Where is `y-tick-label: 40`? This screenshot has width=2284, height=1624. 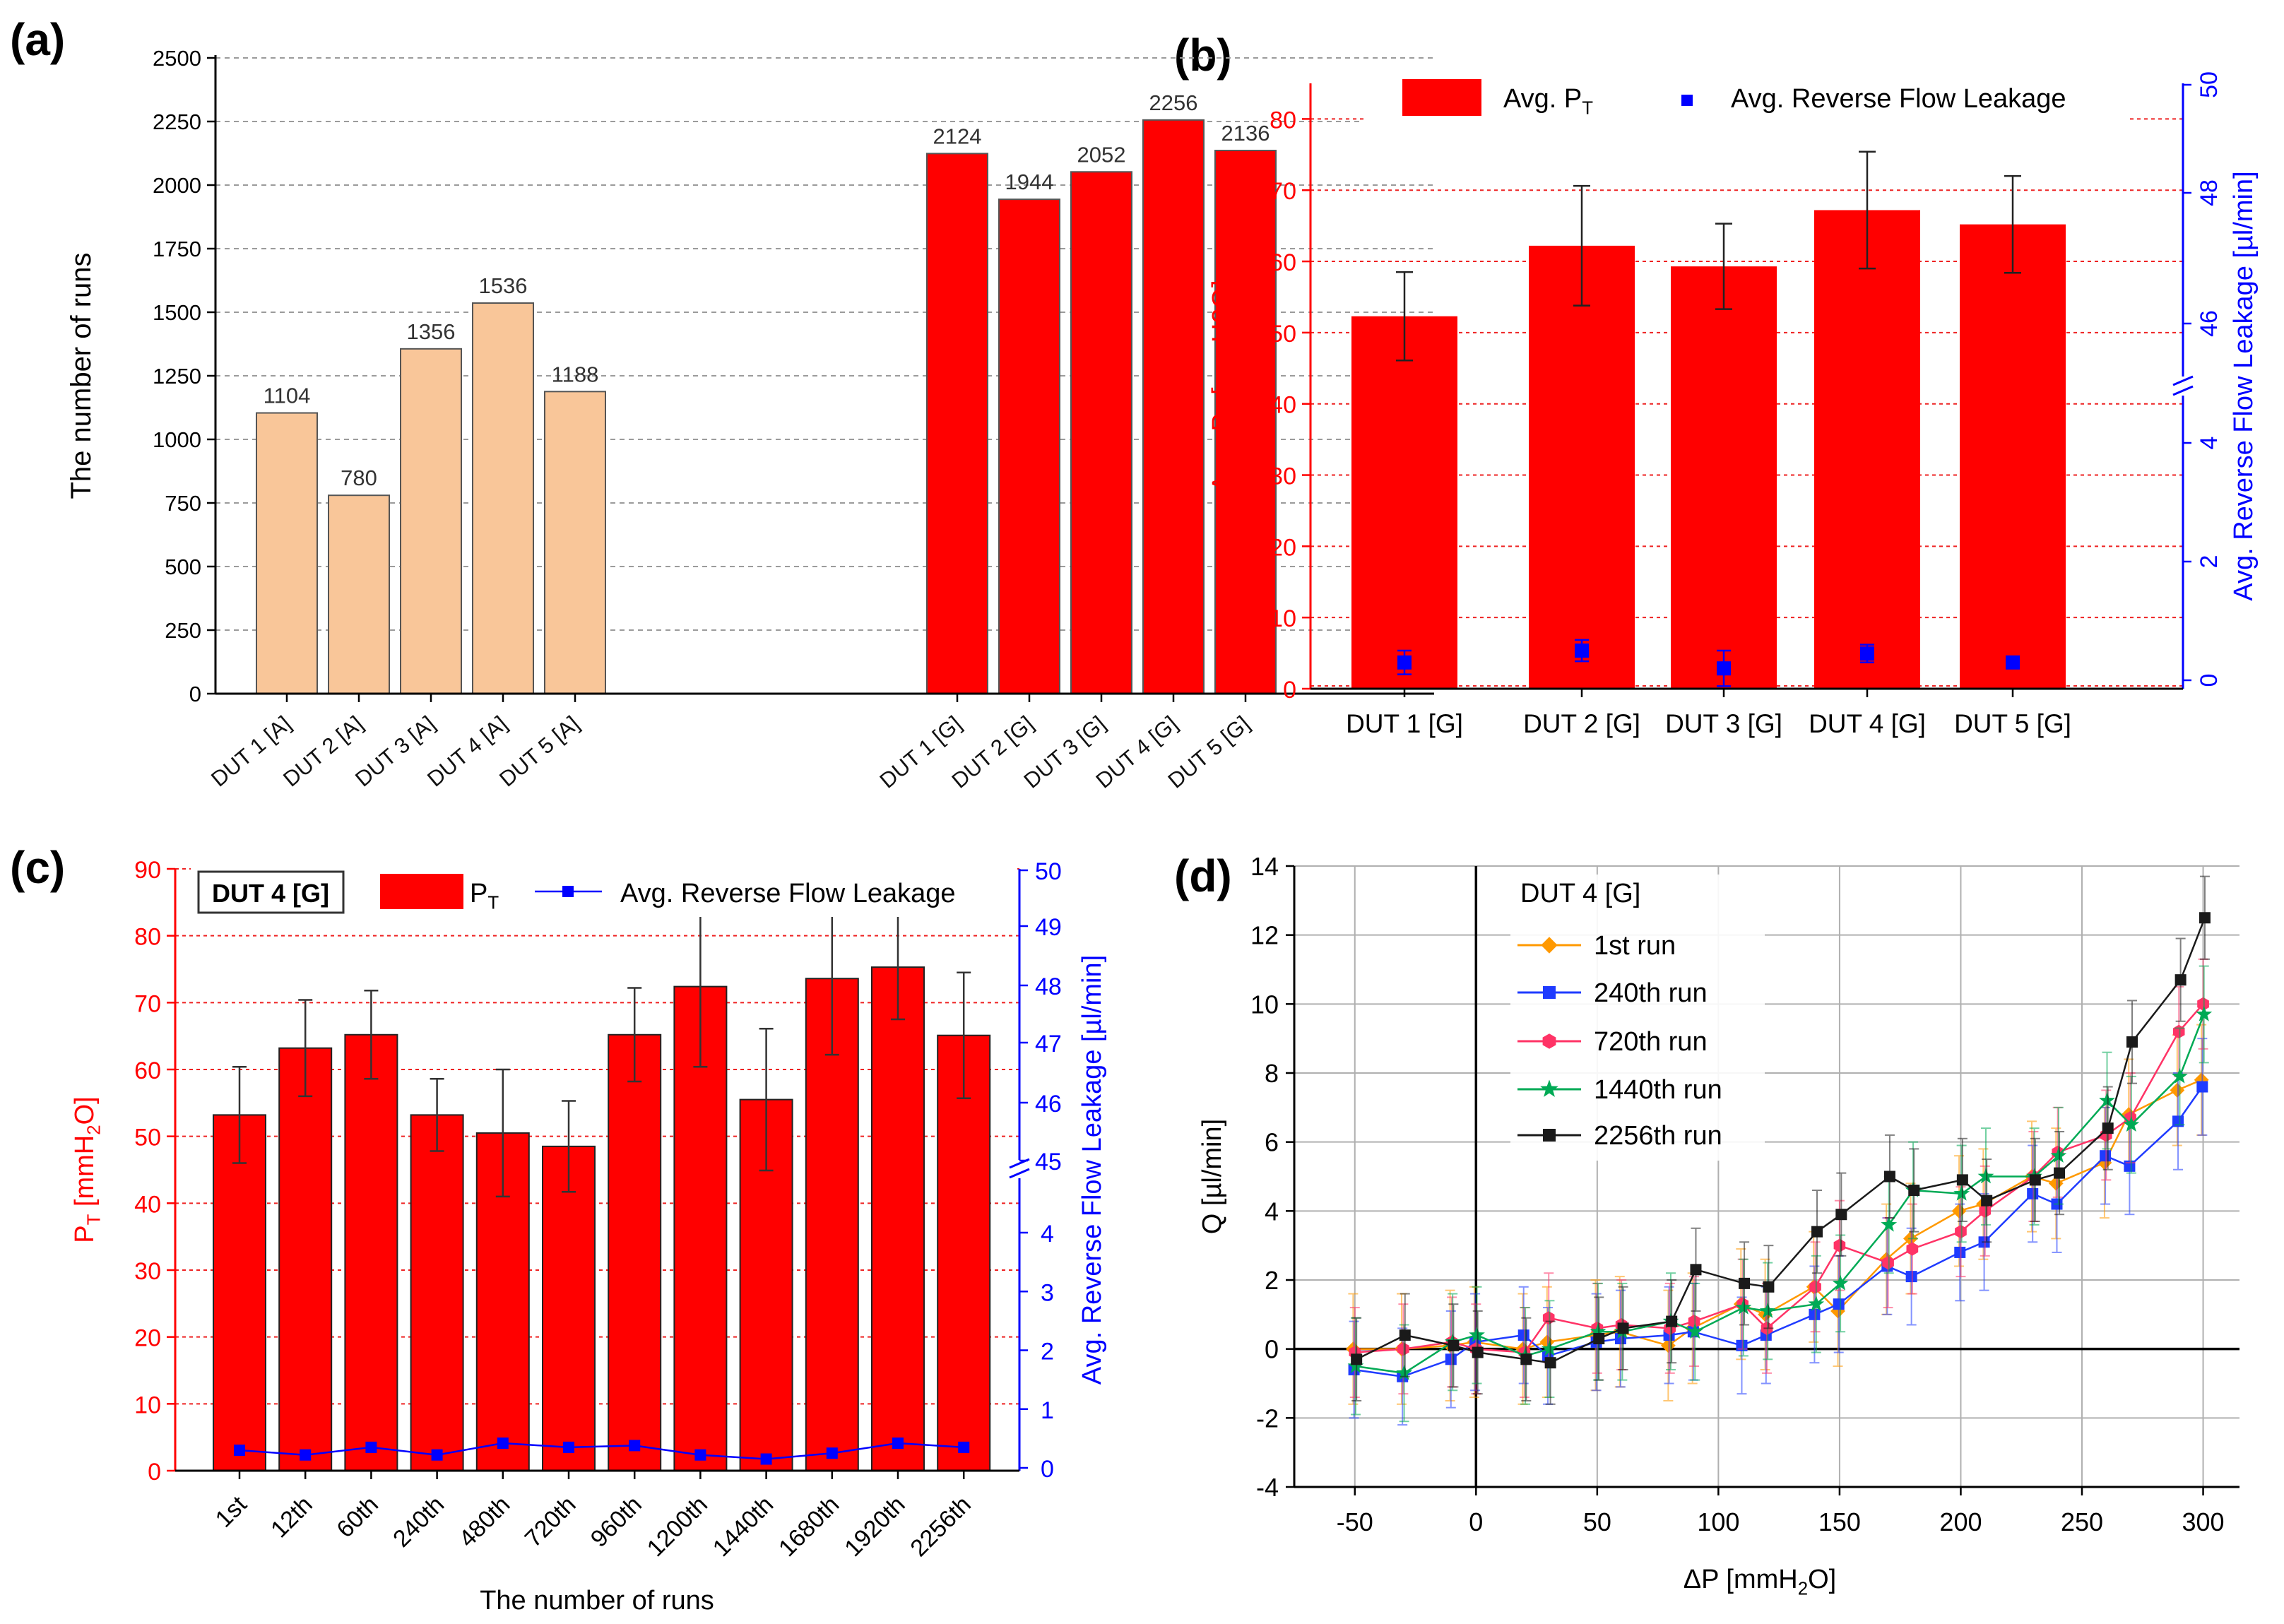 y-tick-label: 40 is located at coordinates (147, 1204).